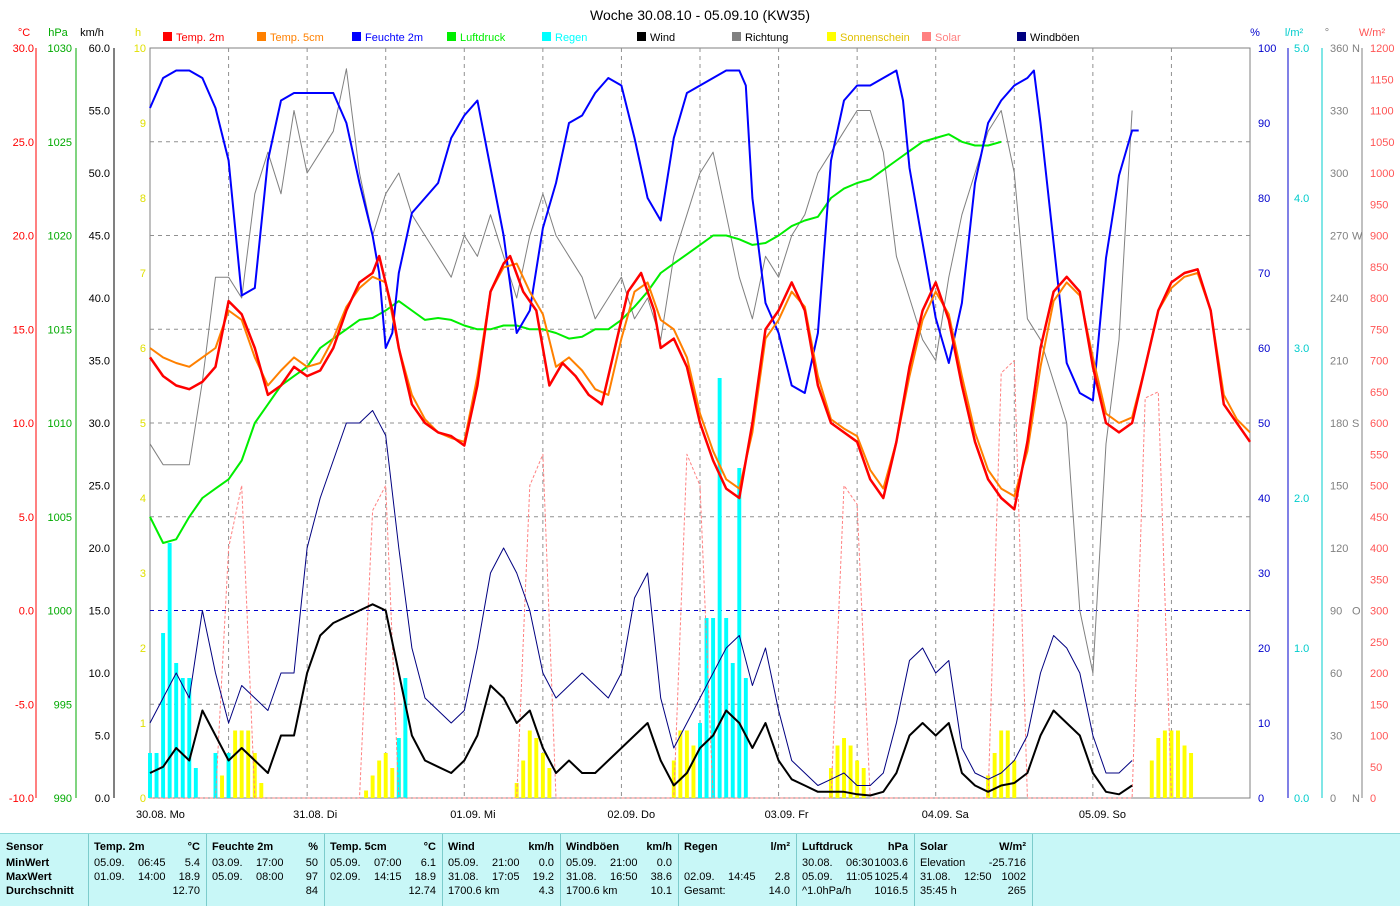 The height and width of the screenshot is (906, 1400). I want to click on x-day-label: 31.08. Di, so click(315, 815).